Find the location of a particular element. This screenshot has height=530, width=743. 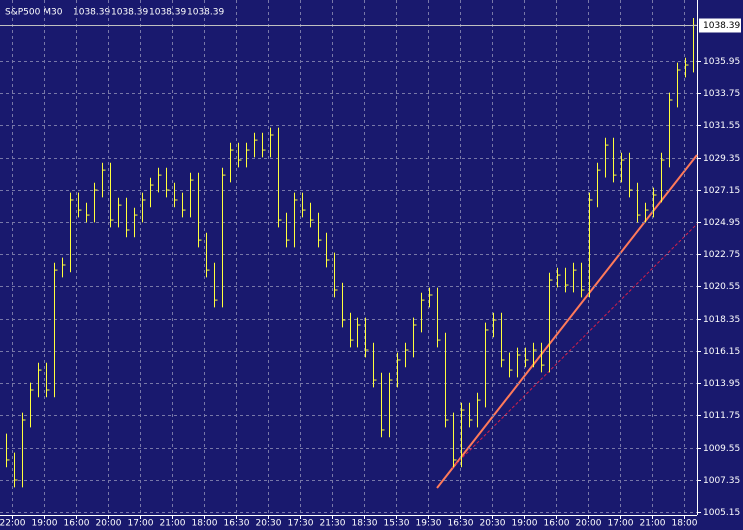

y-tick-label: 1027.15 is located at coordinates (721, 191).